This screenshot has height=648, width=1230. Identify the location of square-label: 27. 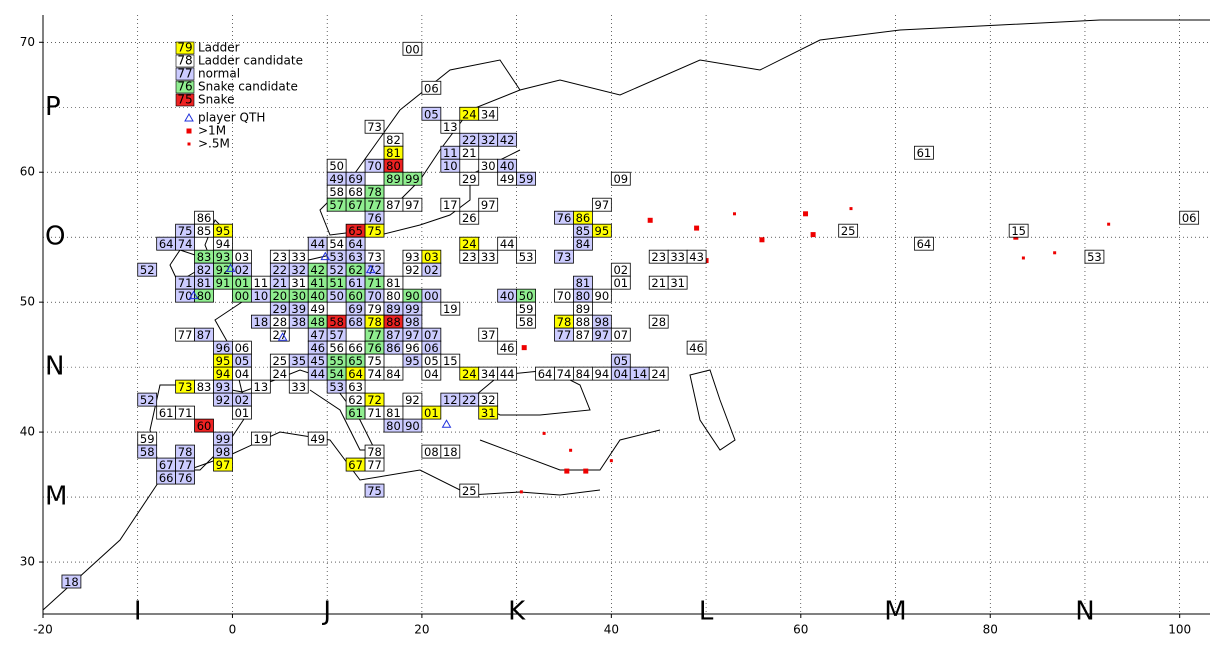
(279, 335).